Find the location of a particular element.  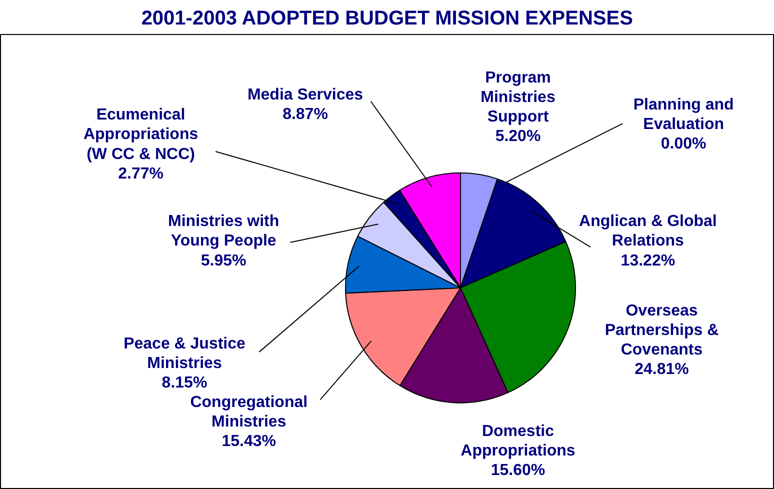

slice-label: Media Services is located at coordinates (305, 95).